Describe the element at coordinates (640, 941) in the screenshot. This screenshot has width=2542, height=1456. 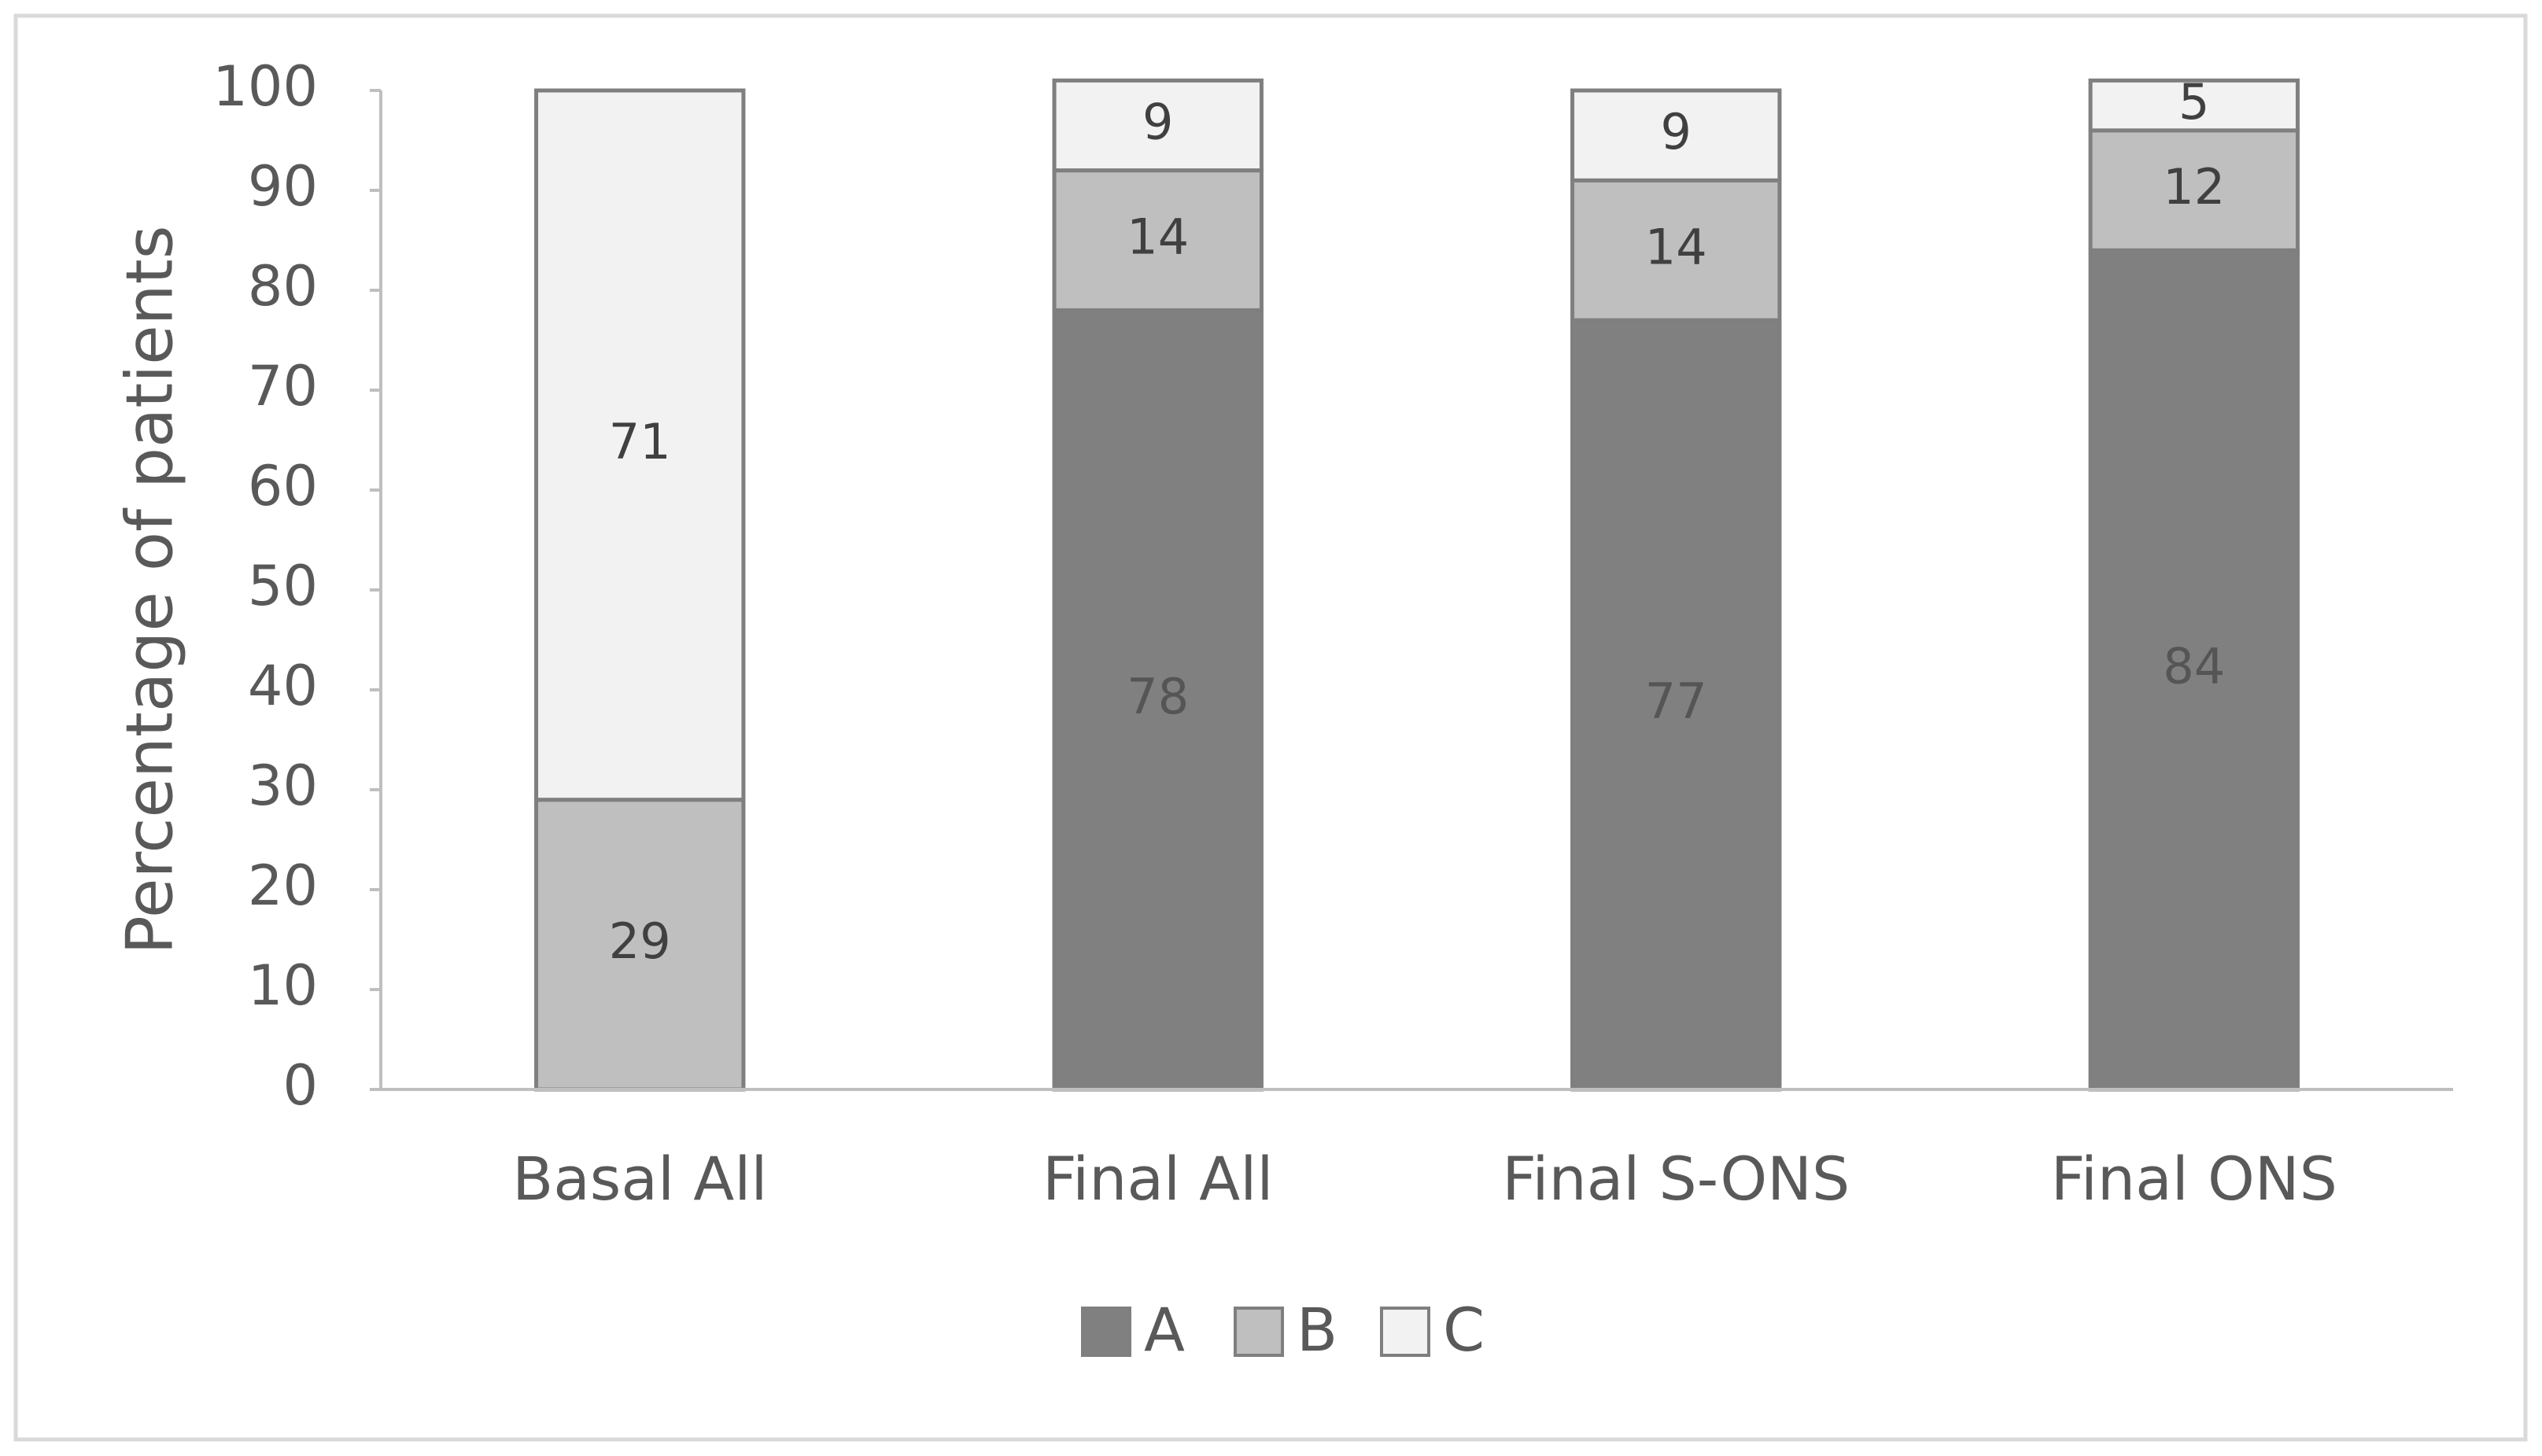
I see `data-label: 29` at that location.